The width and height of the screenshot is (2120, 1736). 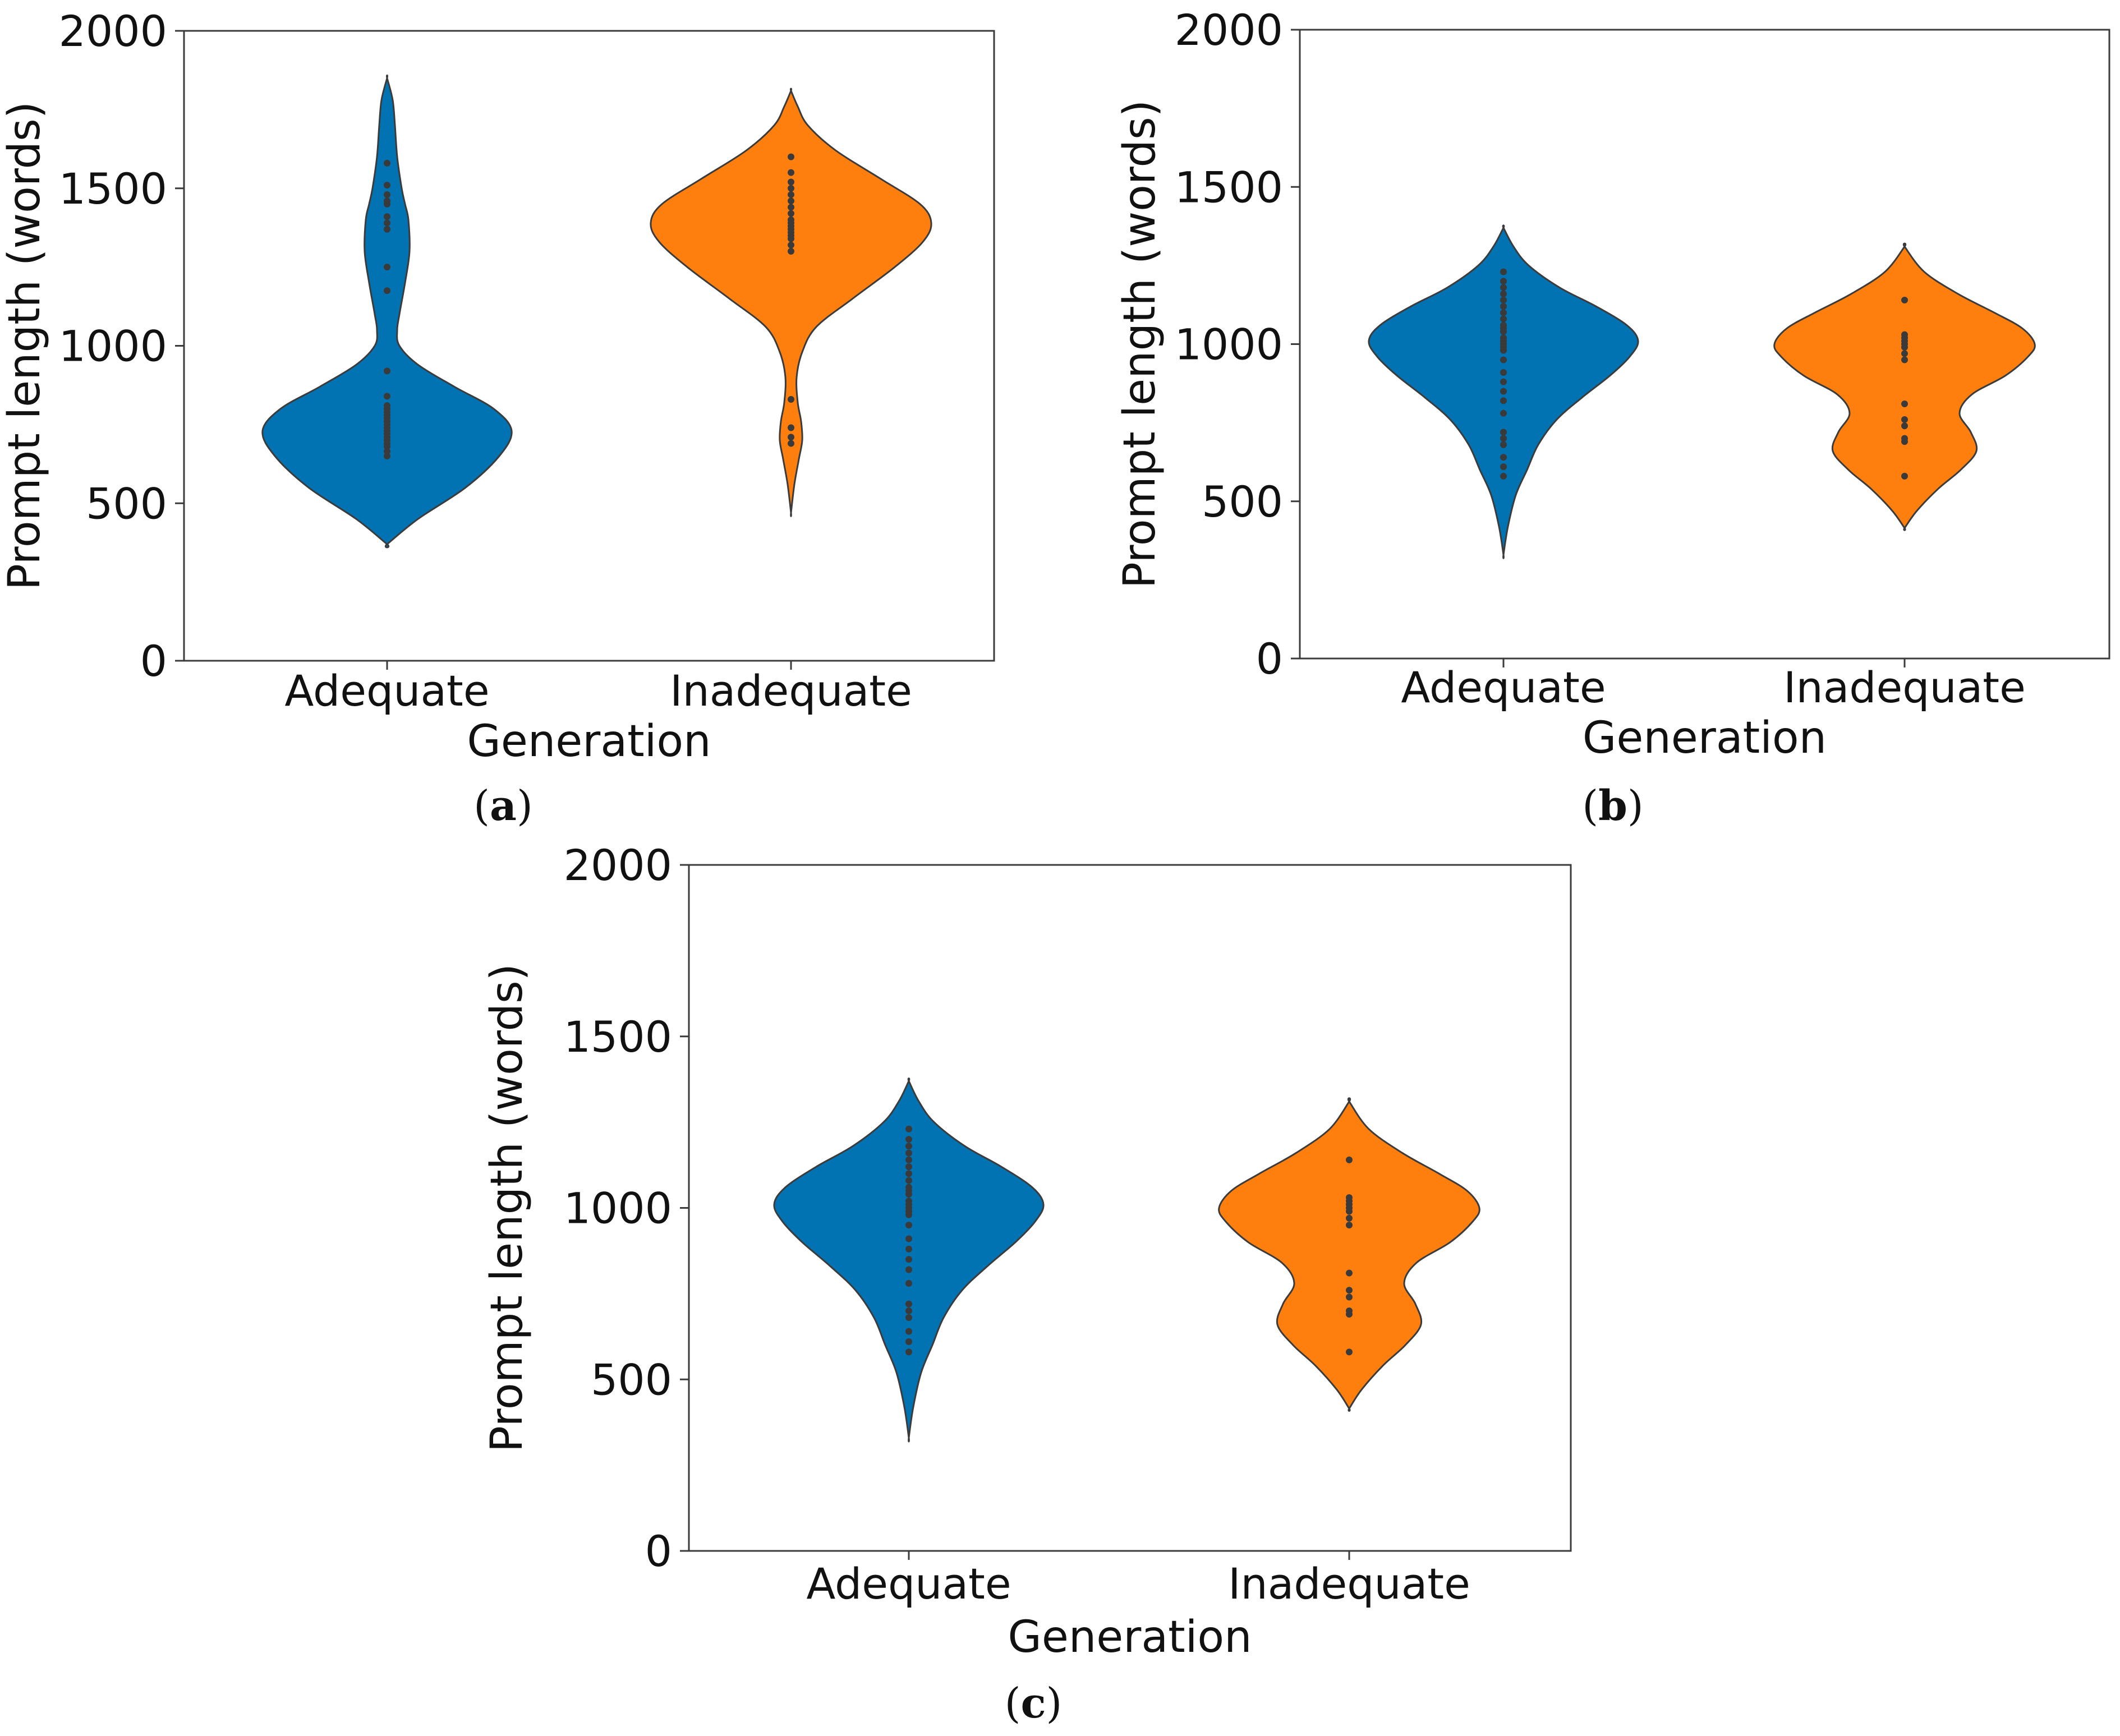 I want to click on violin-inadequate, so click(x=1905, y=386).